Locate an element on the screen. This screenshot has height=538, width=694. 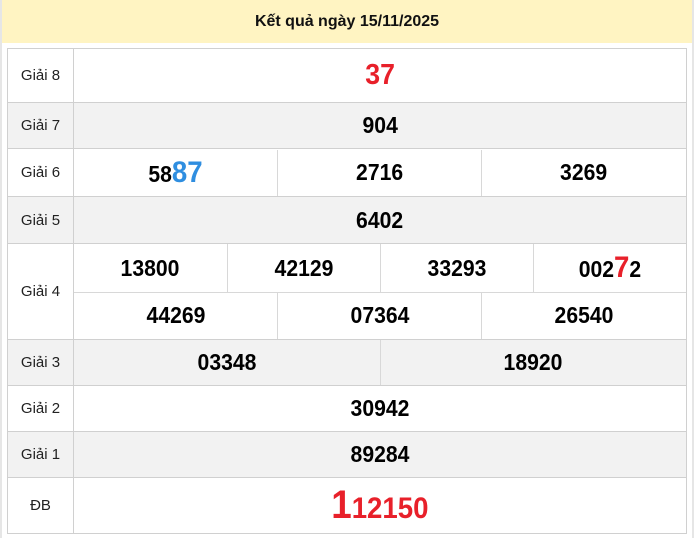
prize-number: 26540 is located at coordinates (584, 315).